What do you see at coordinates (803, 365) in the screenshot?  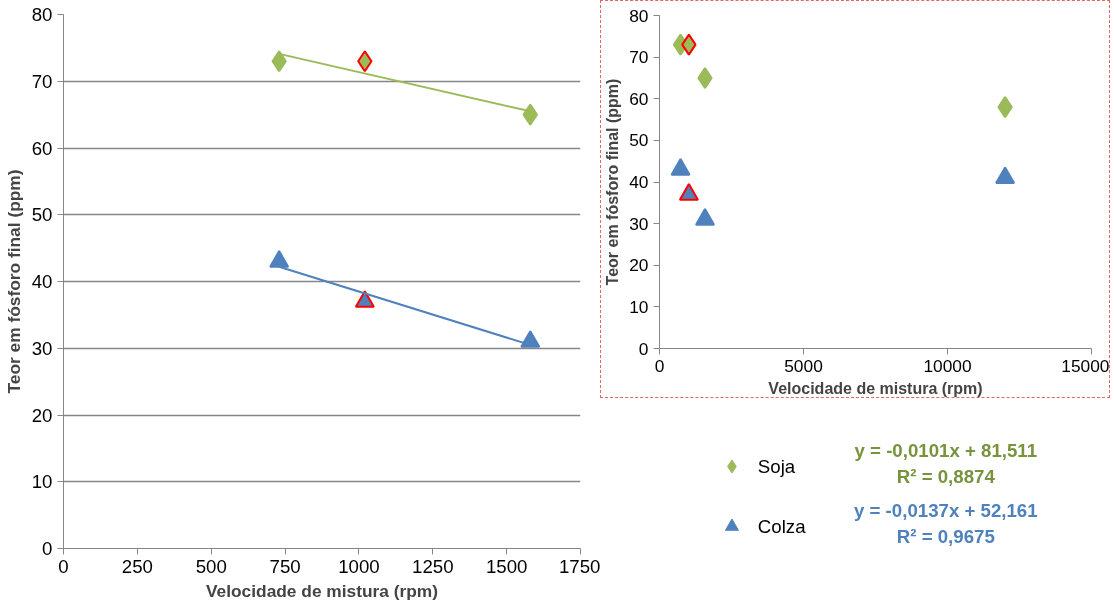 I see `x-tick-label: 5000` at bounding box center [803, 365].